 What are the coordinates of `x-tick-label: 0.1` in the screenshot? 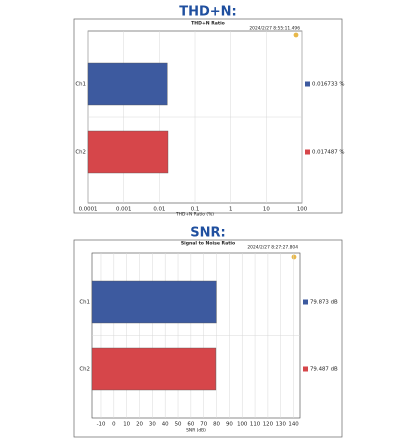 It's located at (195, 210).